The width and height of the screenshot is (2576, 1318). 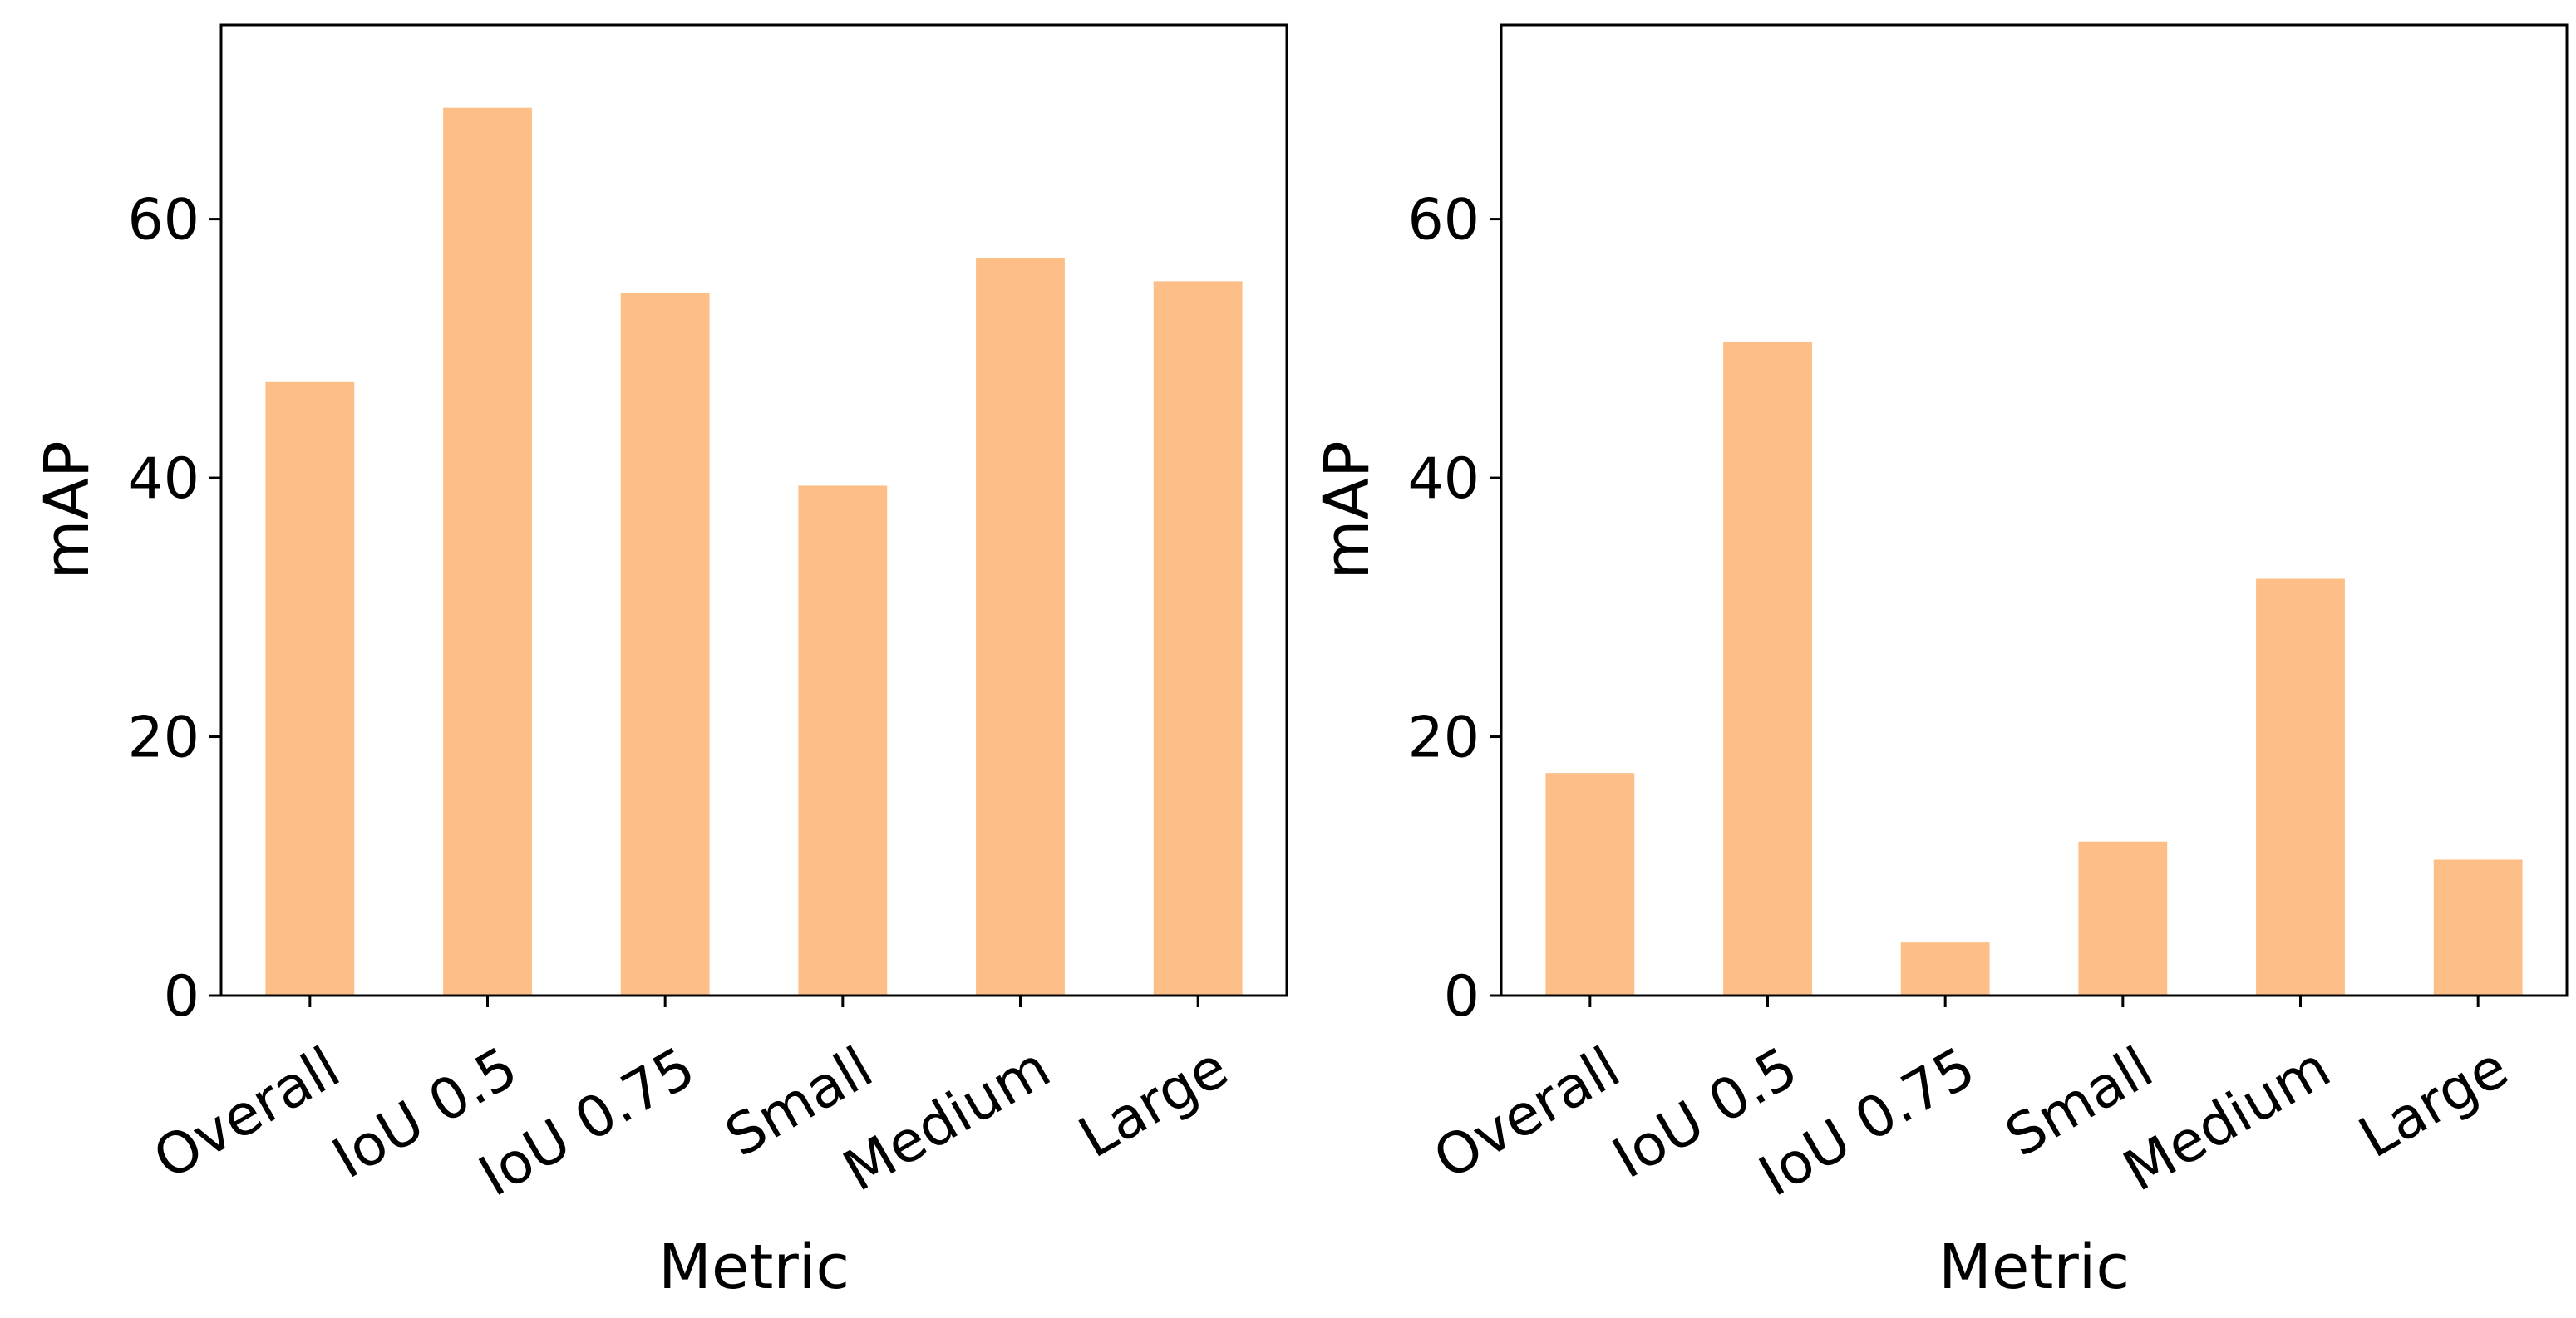 I want to click on right-x-tick-label: Overall, so click(x=1527, y=1114).